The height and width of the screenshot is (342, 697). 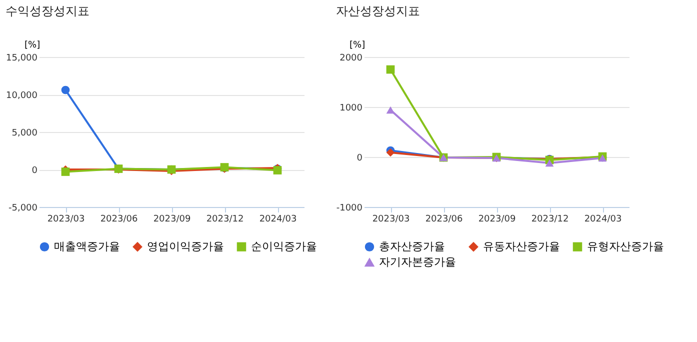 I want to click on legend-label: 매출액증가율, so click(x=87, y=246).